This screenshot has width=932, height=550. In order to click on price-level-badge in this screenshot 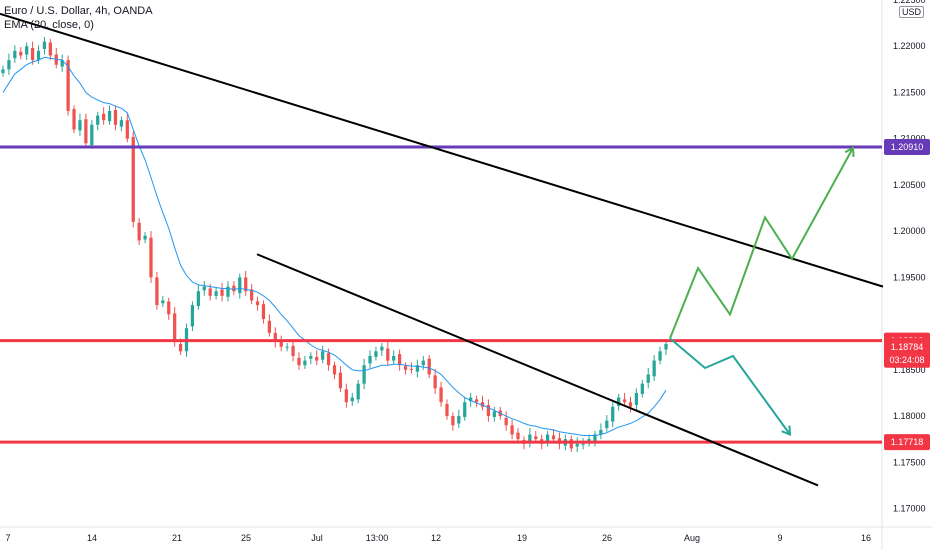, I will do `click(907, 147)`.